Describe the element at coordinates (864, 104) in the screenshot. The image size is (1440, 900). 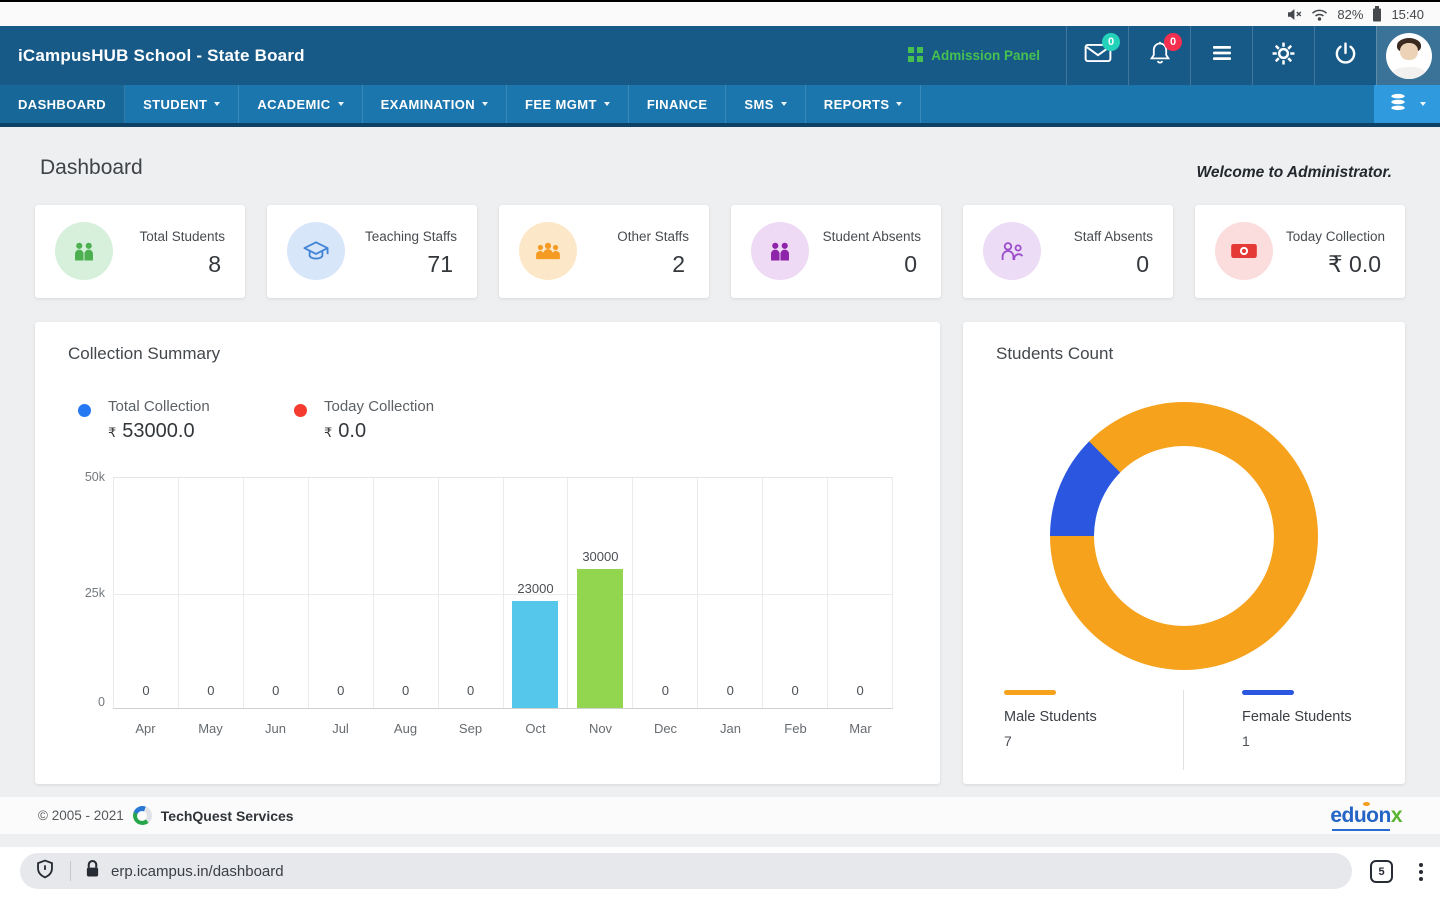
I see `nav-reports: REPORTS` at that location.